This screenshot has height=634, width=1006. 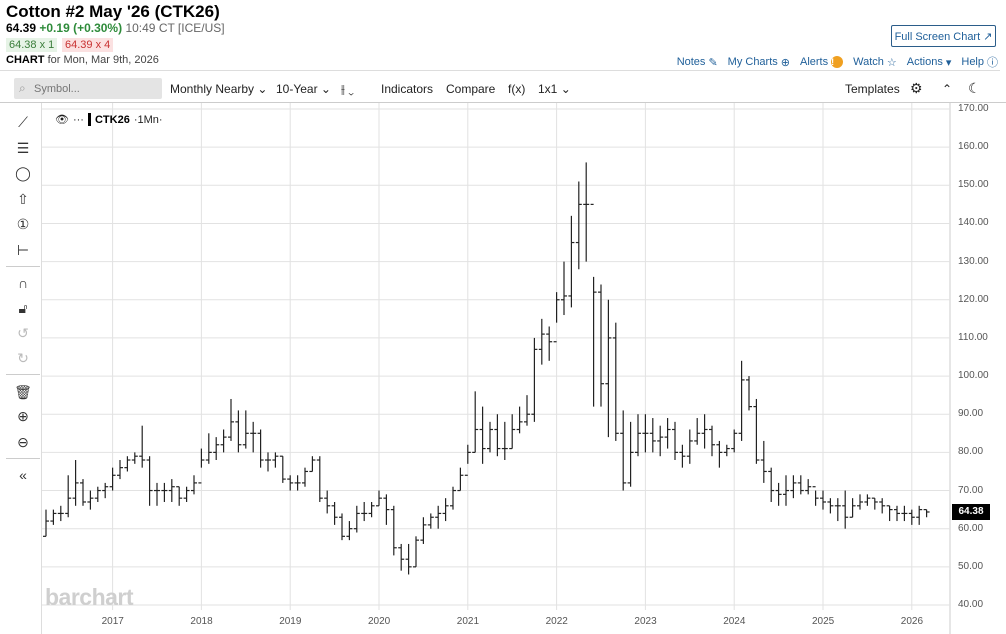 What do you see at coordinates (23, 392) in the screenshot?
I see `trash-icon: 🗑︎` at bounding box center [23, 392].